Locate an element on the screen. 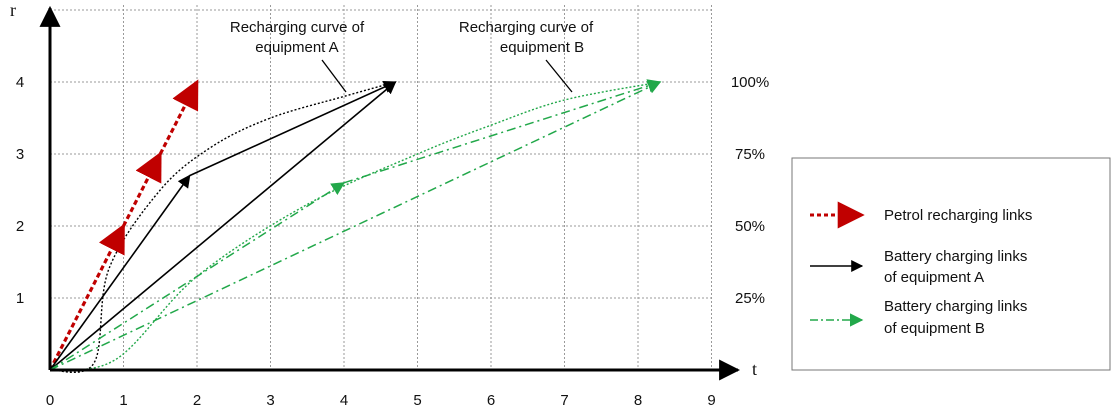  annotation-curve-a-line1: Recharging curve of is located at coordinates (297, 27).